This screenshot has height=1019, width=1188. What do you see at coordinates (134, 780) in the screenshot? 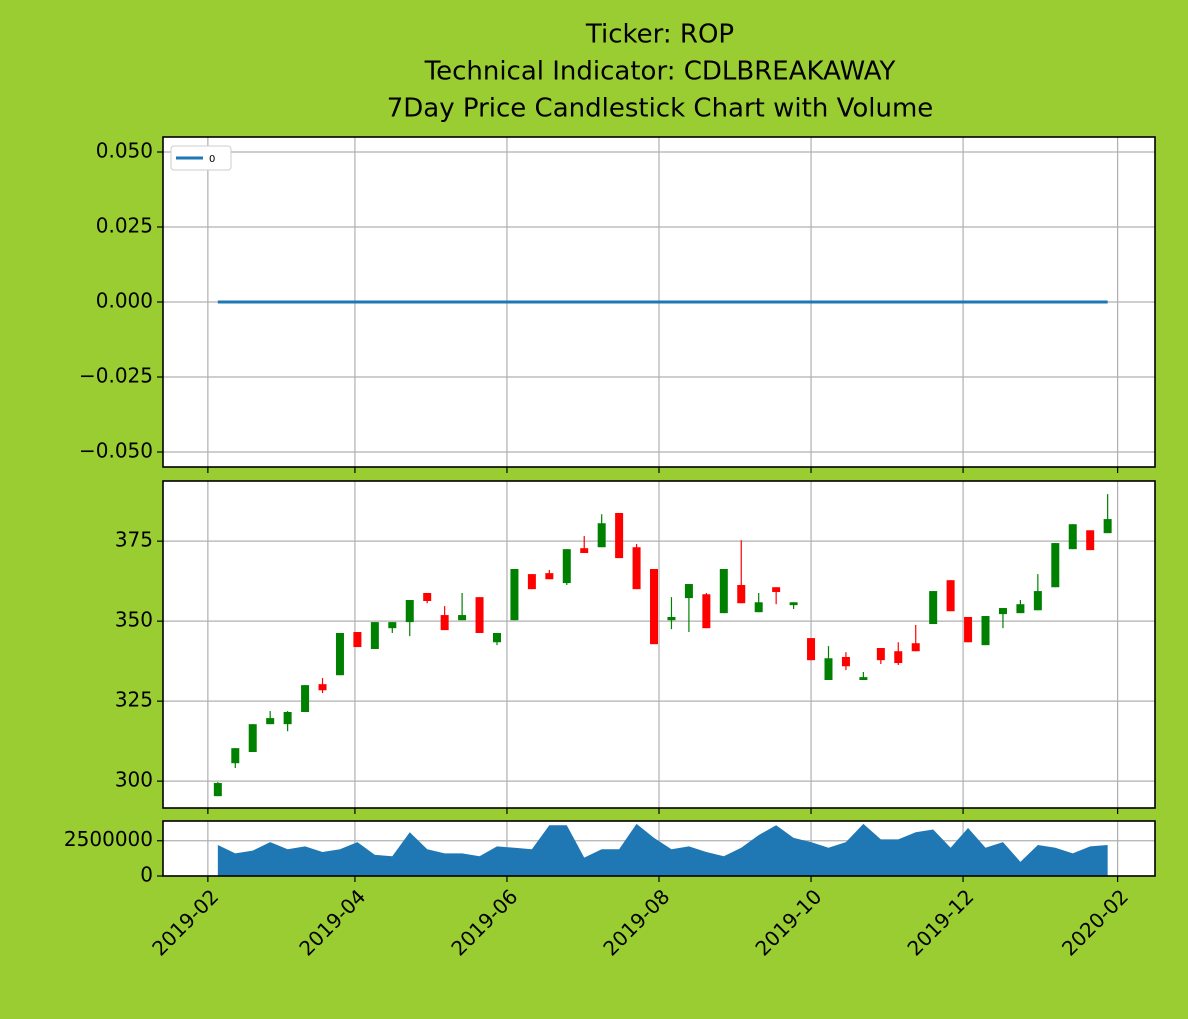
I see `y-tick-label: 300` at bounding box center [134, 780].